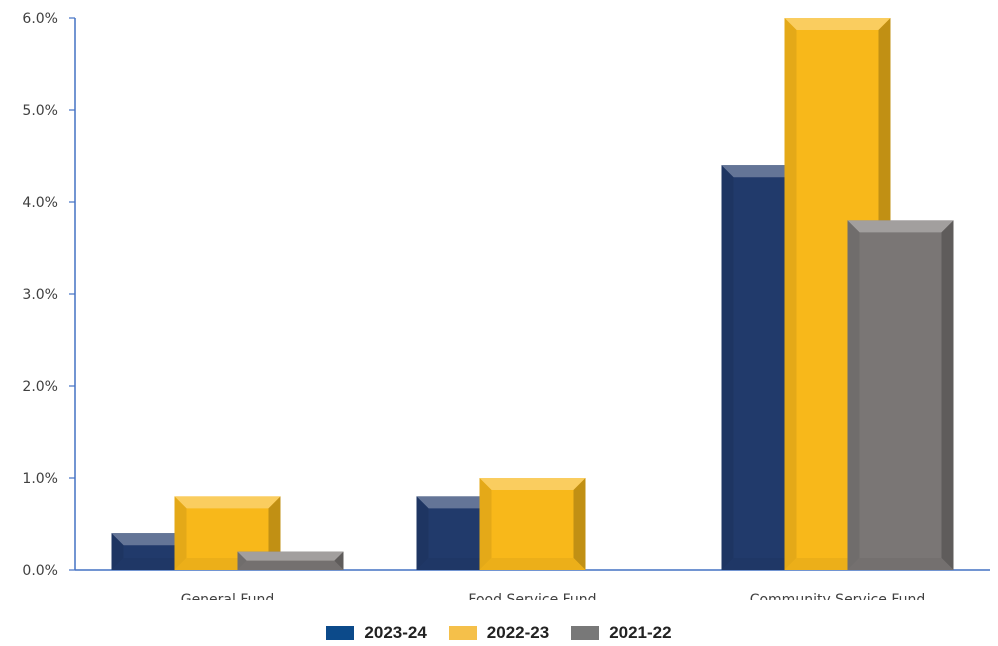  I want to click on y-tick-label: 1.0%, so click(40, 479).